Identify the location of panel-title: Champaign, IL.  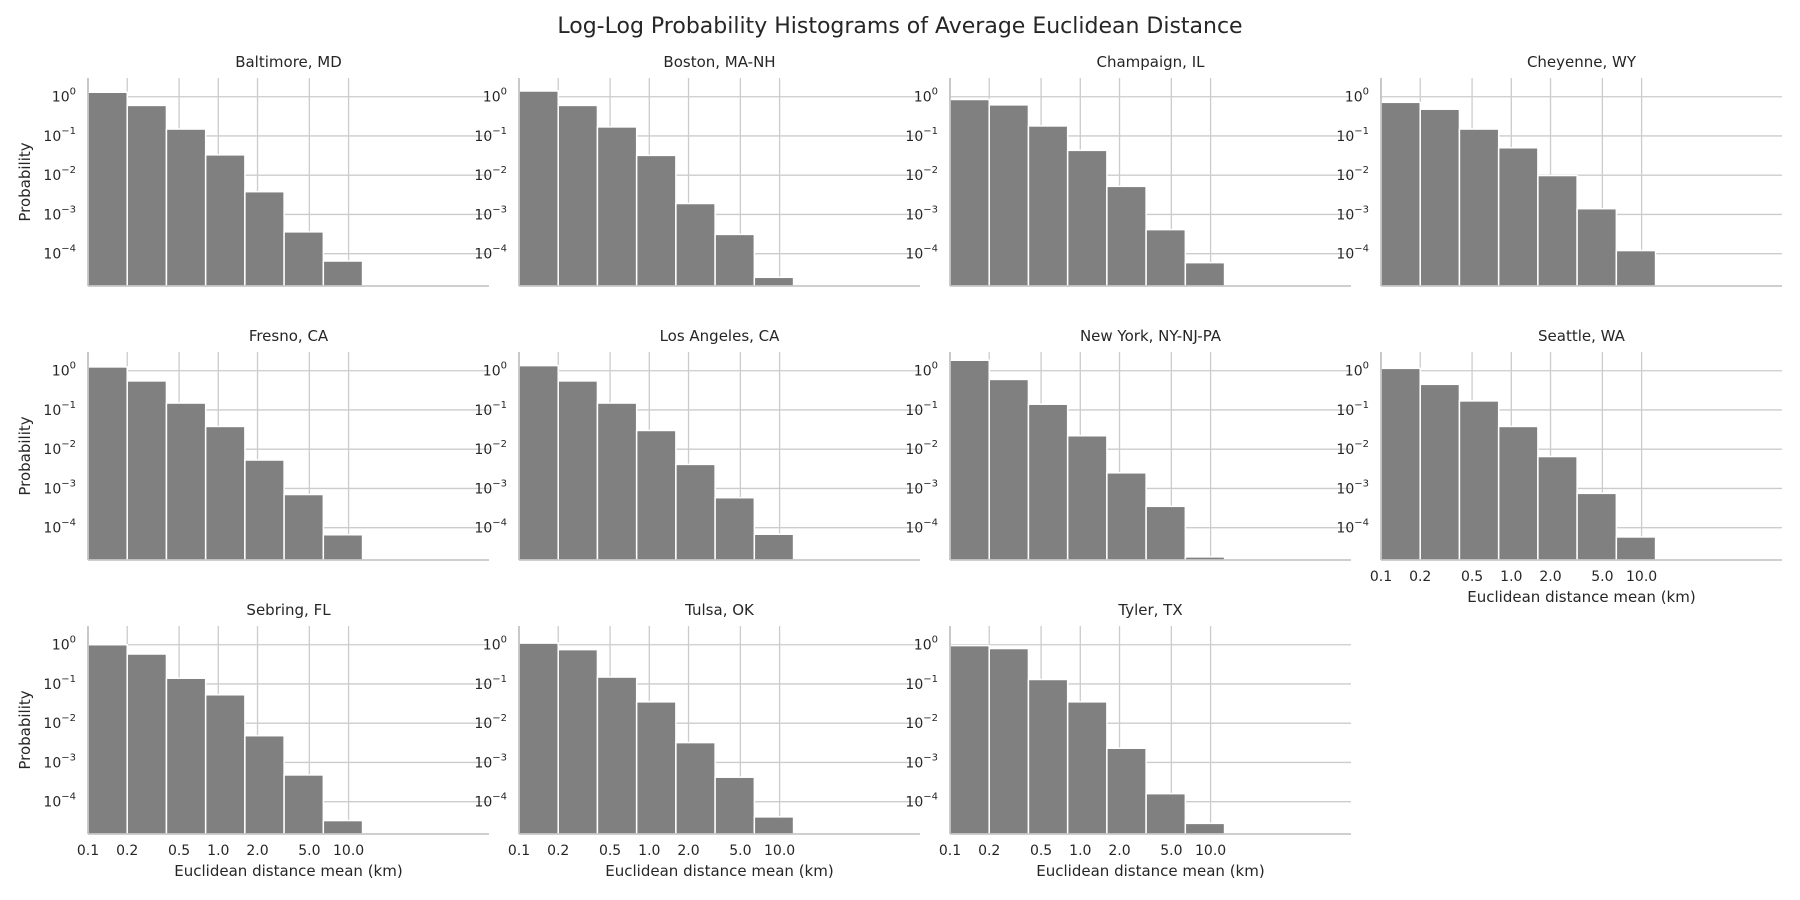
(1150, 62).